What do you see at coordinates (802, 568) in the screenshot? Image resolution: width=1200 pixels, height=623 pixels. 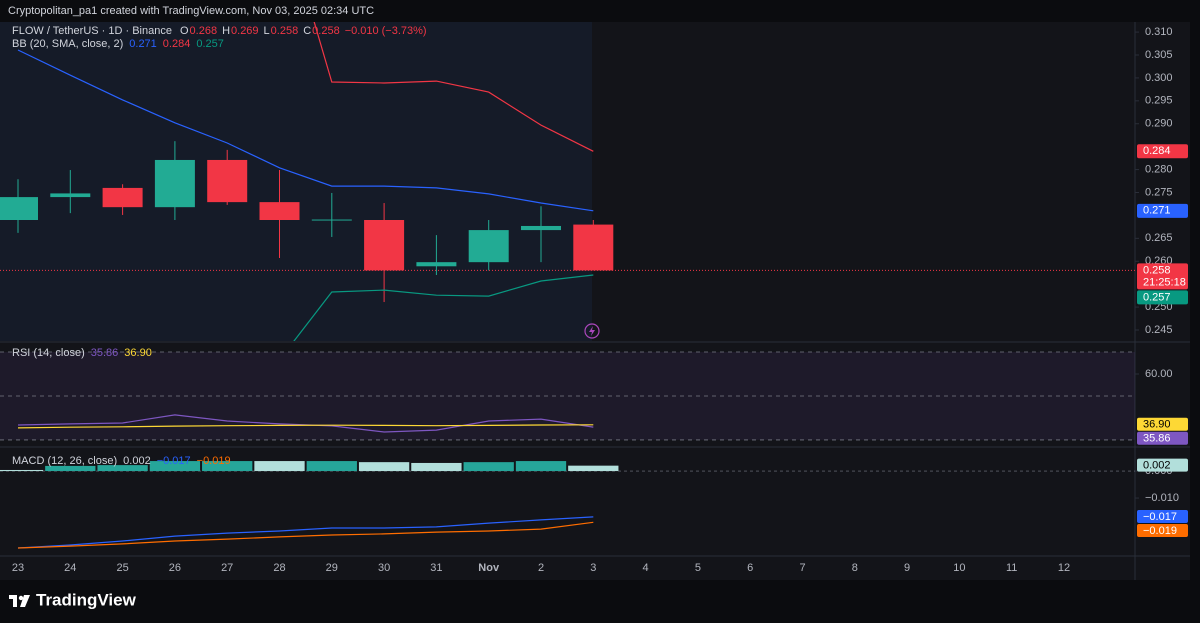 I see `x-tick-label: 7` at bounding box center [802, 568].